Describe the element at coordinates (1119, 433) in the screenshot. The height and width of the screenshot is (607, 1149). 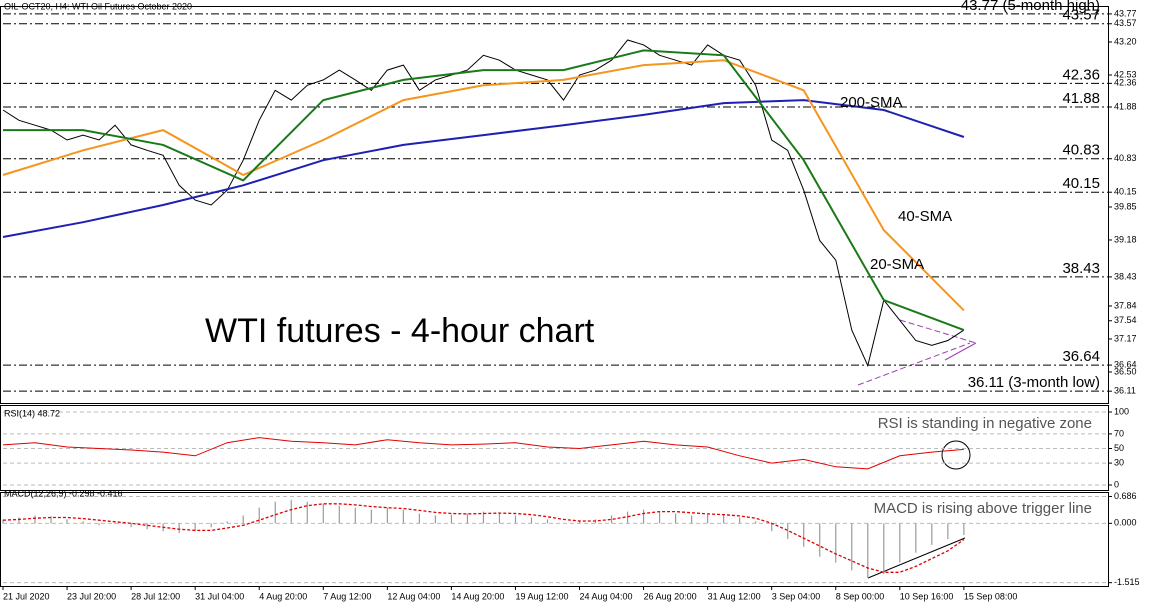
I see `y-tick-label: 70` at that location.